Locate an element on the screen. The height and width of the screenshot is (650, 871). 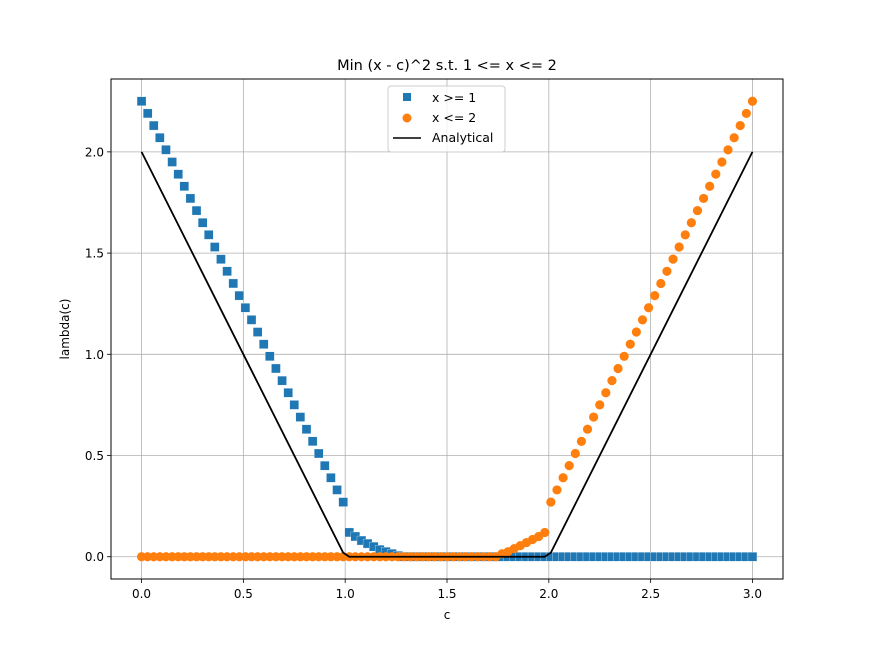
x-tick-label: 1.5 is located at coordinates (446, 594).